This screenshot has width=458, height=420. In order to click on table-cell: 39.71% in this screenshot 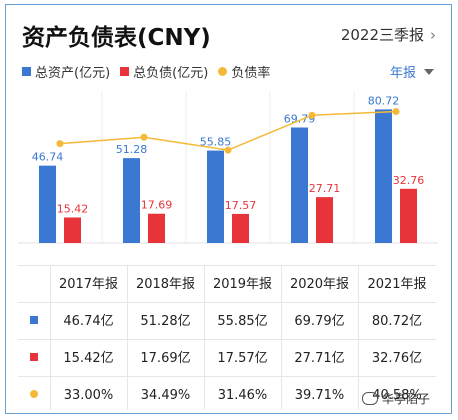, I will do `click(319, 395)`.